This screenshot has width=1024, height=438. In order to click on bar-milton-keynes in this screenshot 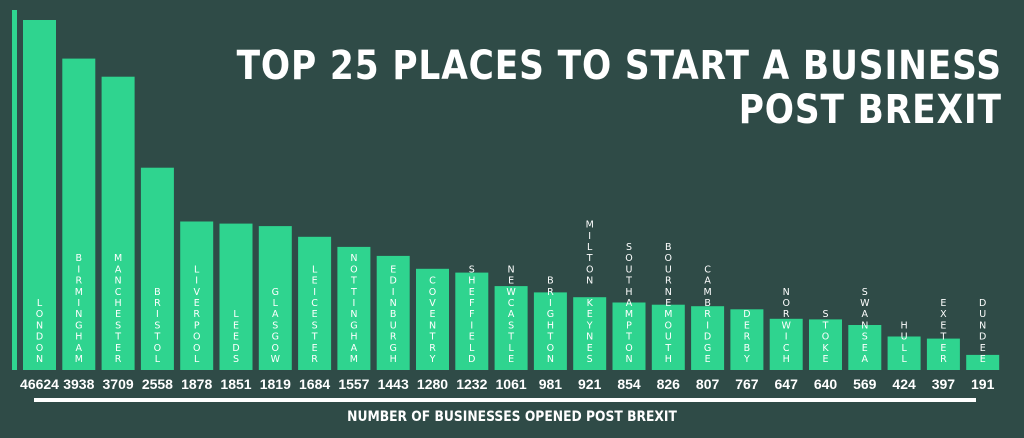, I will do `click(590, 333)`.